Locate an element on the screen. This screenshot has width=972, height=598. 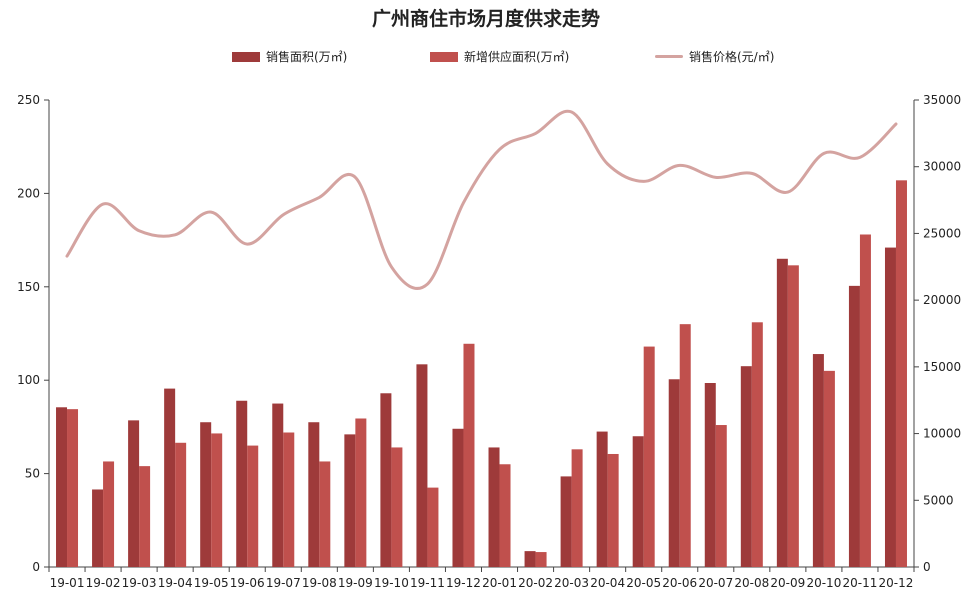
legend: 销售面积(万㎡) 新增供应面积(万㎡) 销售价格(元/㎡) is located at coordinates (486, 58).